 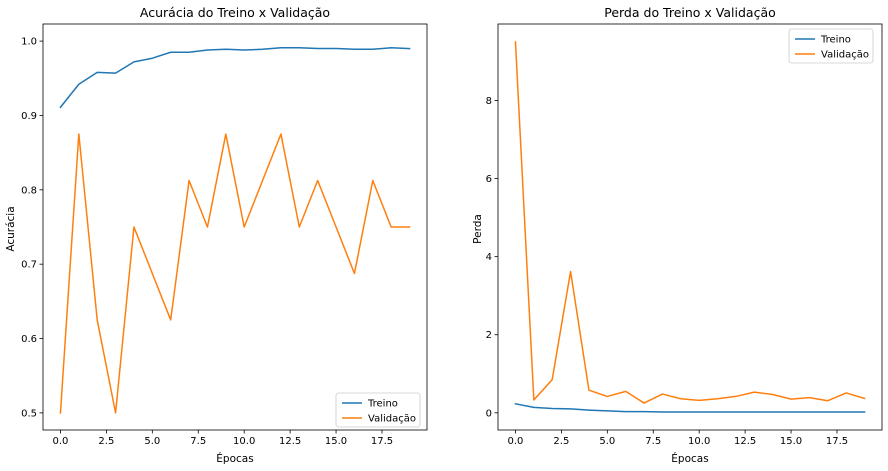 I want to click on loss-series-treino, so click(x=690, y=407).